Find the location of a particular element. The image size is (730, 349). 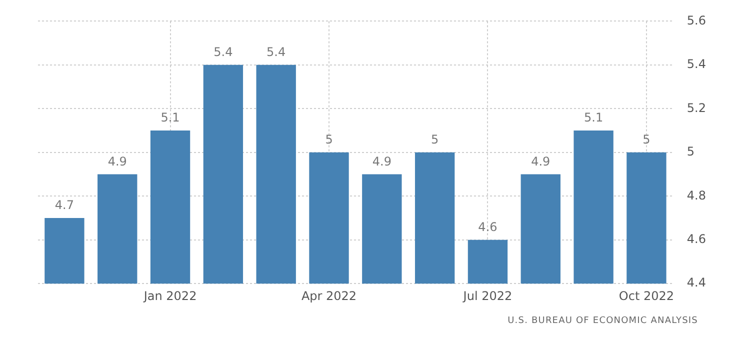

y-tick-label: 5.4 is located at coordinates (696, 64).